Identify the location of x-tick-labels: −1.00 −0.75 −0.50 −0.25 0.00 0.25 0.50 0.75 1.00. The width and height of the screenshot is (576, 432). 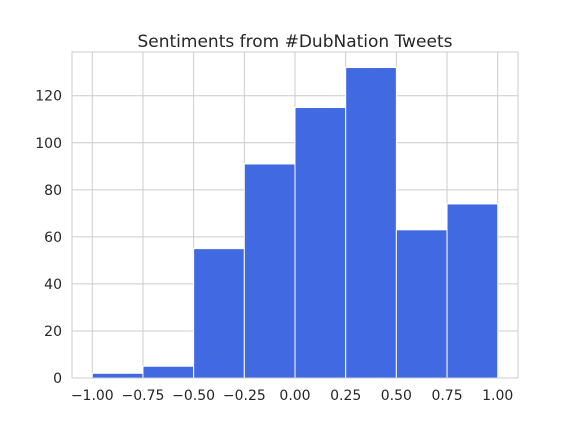
(292, 396).